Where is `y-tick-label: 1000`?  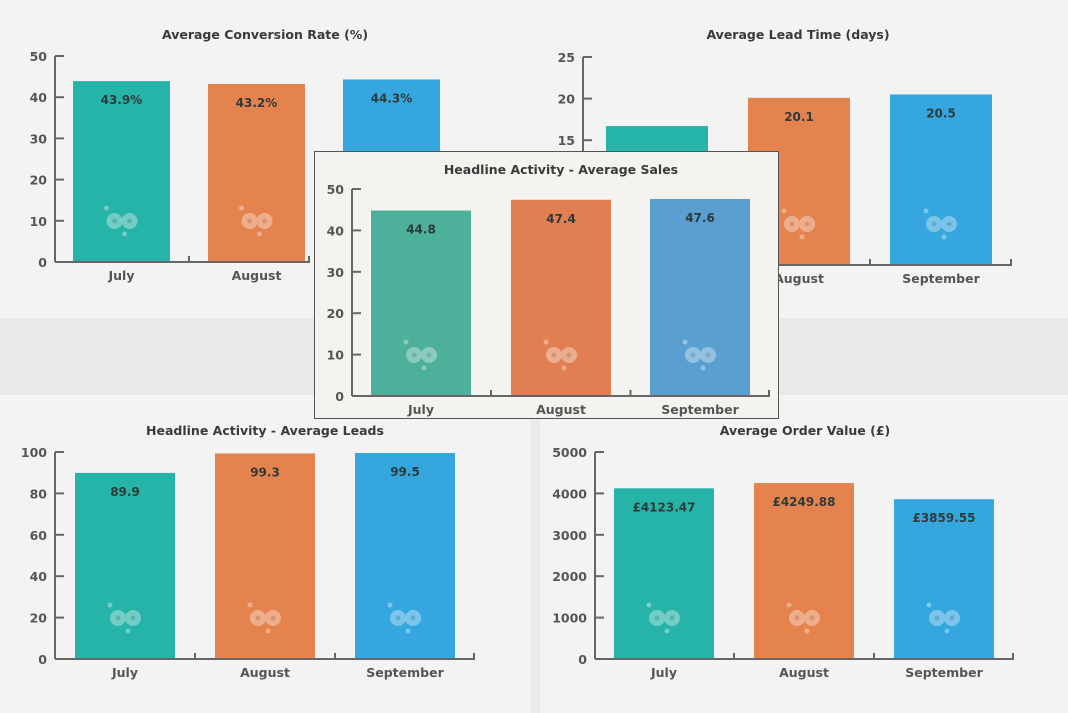
y-tick-label: 1000 is located at coordinates (569, 618).